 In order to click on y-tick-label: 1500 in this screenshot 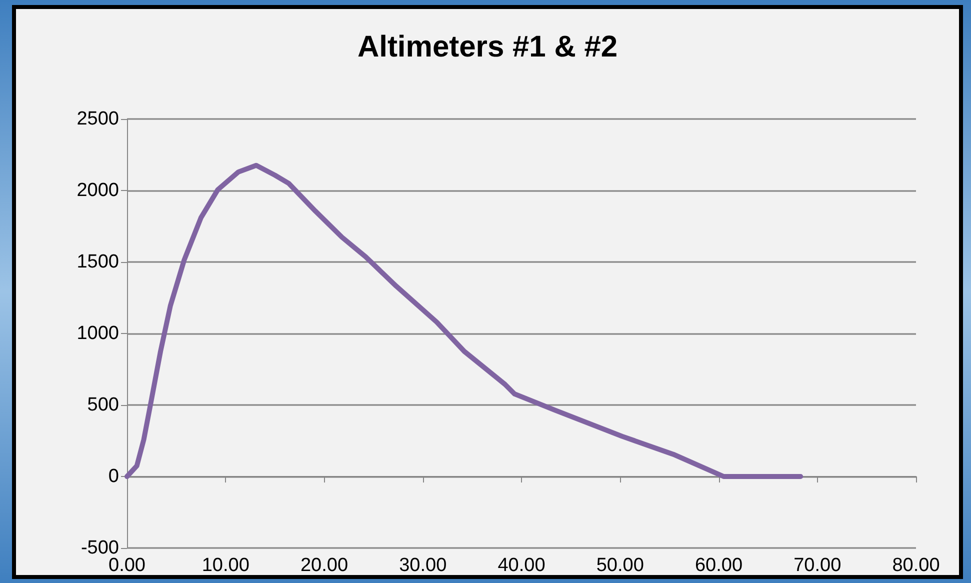, I will do `click(97, 262)`.